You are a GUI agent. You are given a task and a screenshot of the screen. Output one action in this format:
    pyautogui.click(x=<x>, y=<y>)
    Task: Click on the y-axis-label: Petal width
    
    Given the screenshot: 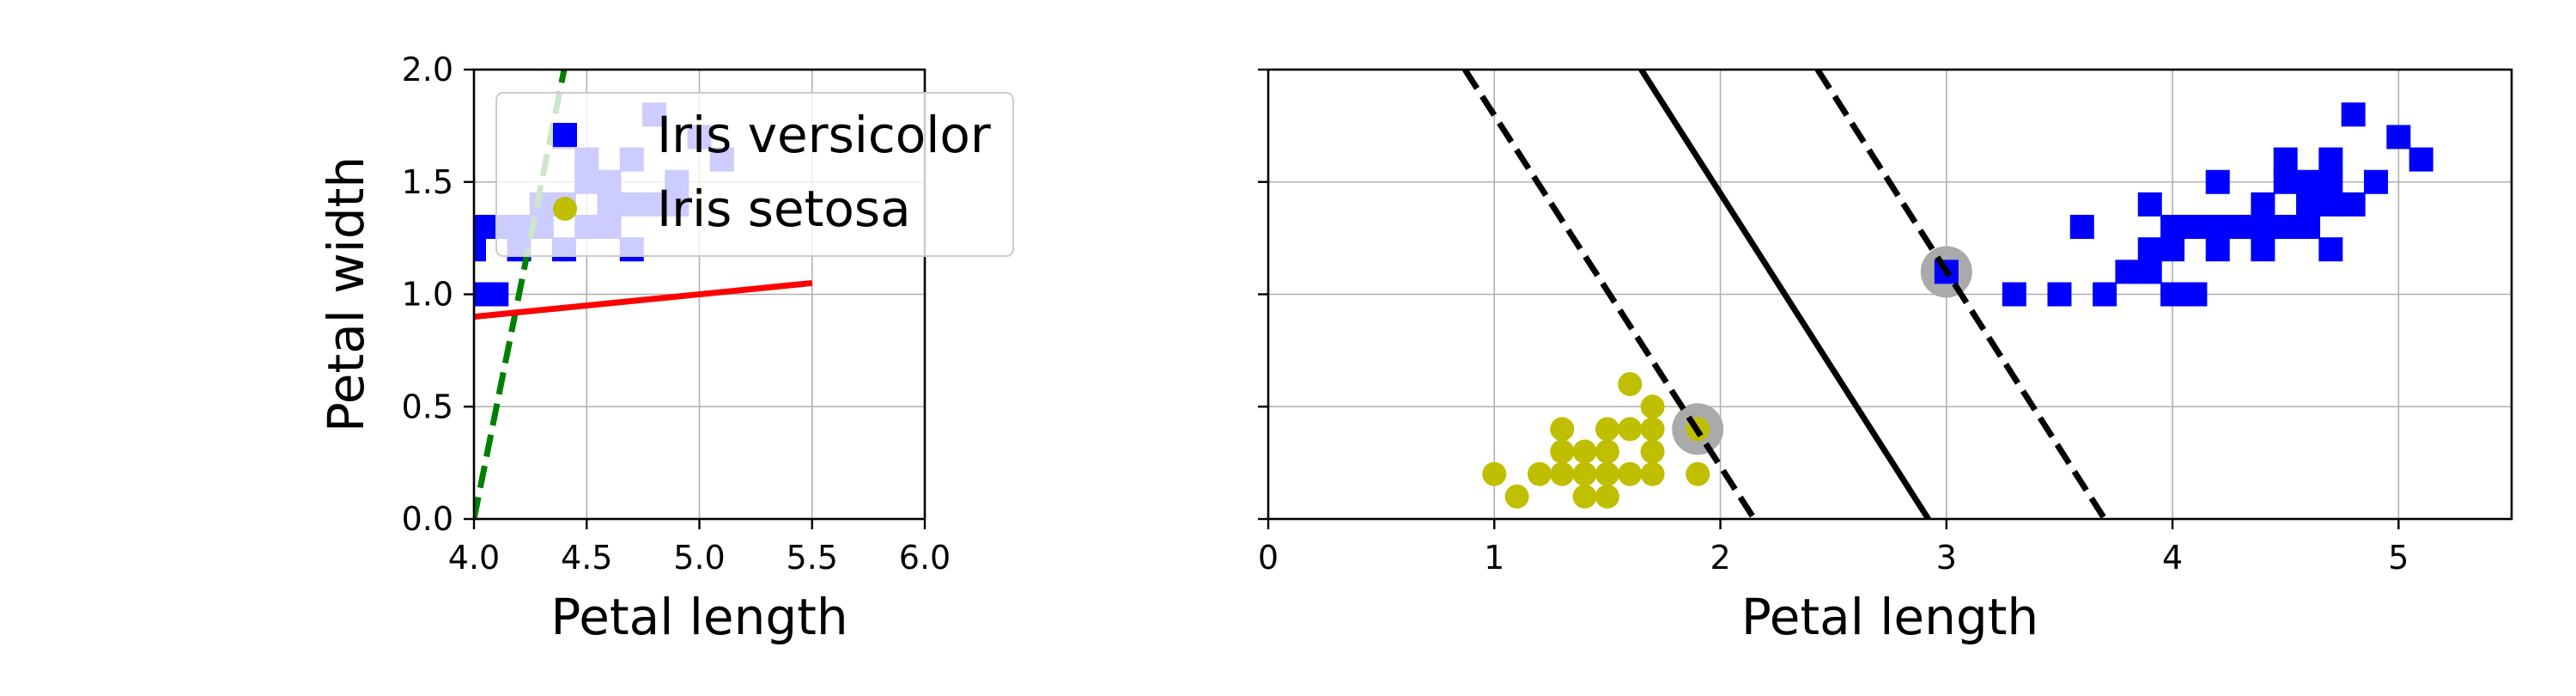 What is the action you would take?
    pyautogui.click(x=346, y=294)
    